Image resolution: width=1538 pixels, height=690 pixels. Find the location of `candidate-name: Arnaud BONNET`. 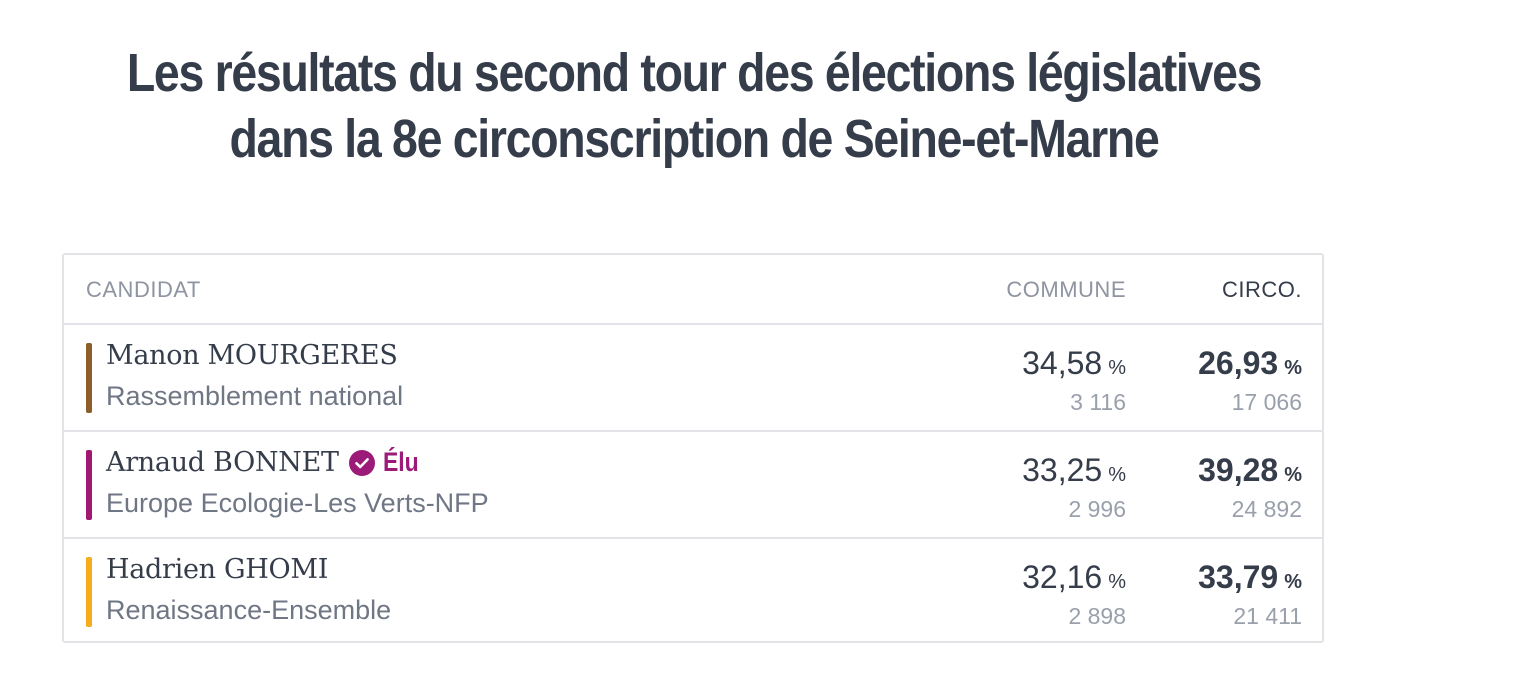

candidate-name: Arnaud BONNET is located at coordinates (222, 462).